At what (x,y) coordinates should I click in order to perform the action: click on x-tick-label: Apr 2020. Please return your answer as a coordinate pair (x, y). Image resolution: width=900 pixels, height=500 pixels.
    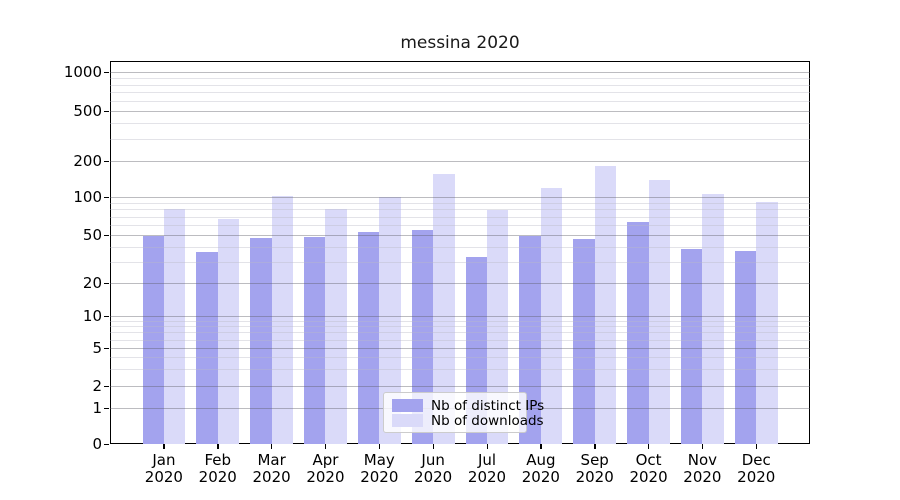
    Looking at the image, I should click on (325, 469).